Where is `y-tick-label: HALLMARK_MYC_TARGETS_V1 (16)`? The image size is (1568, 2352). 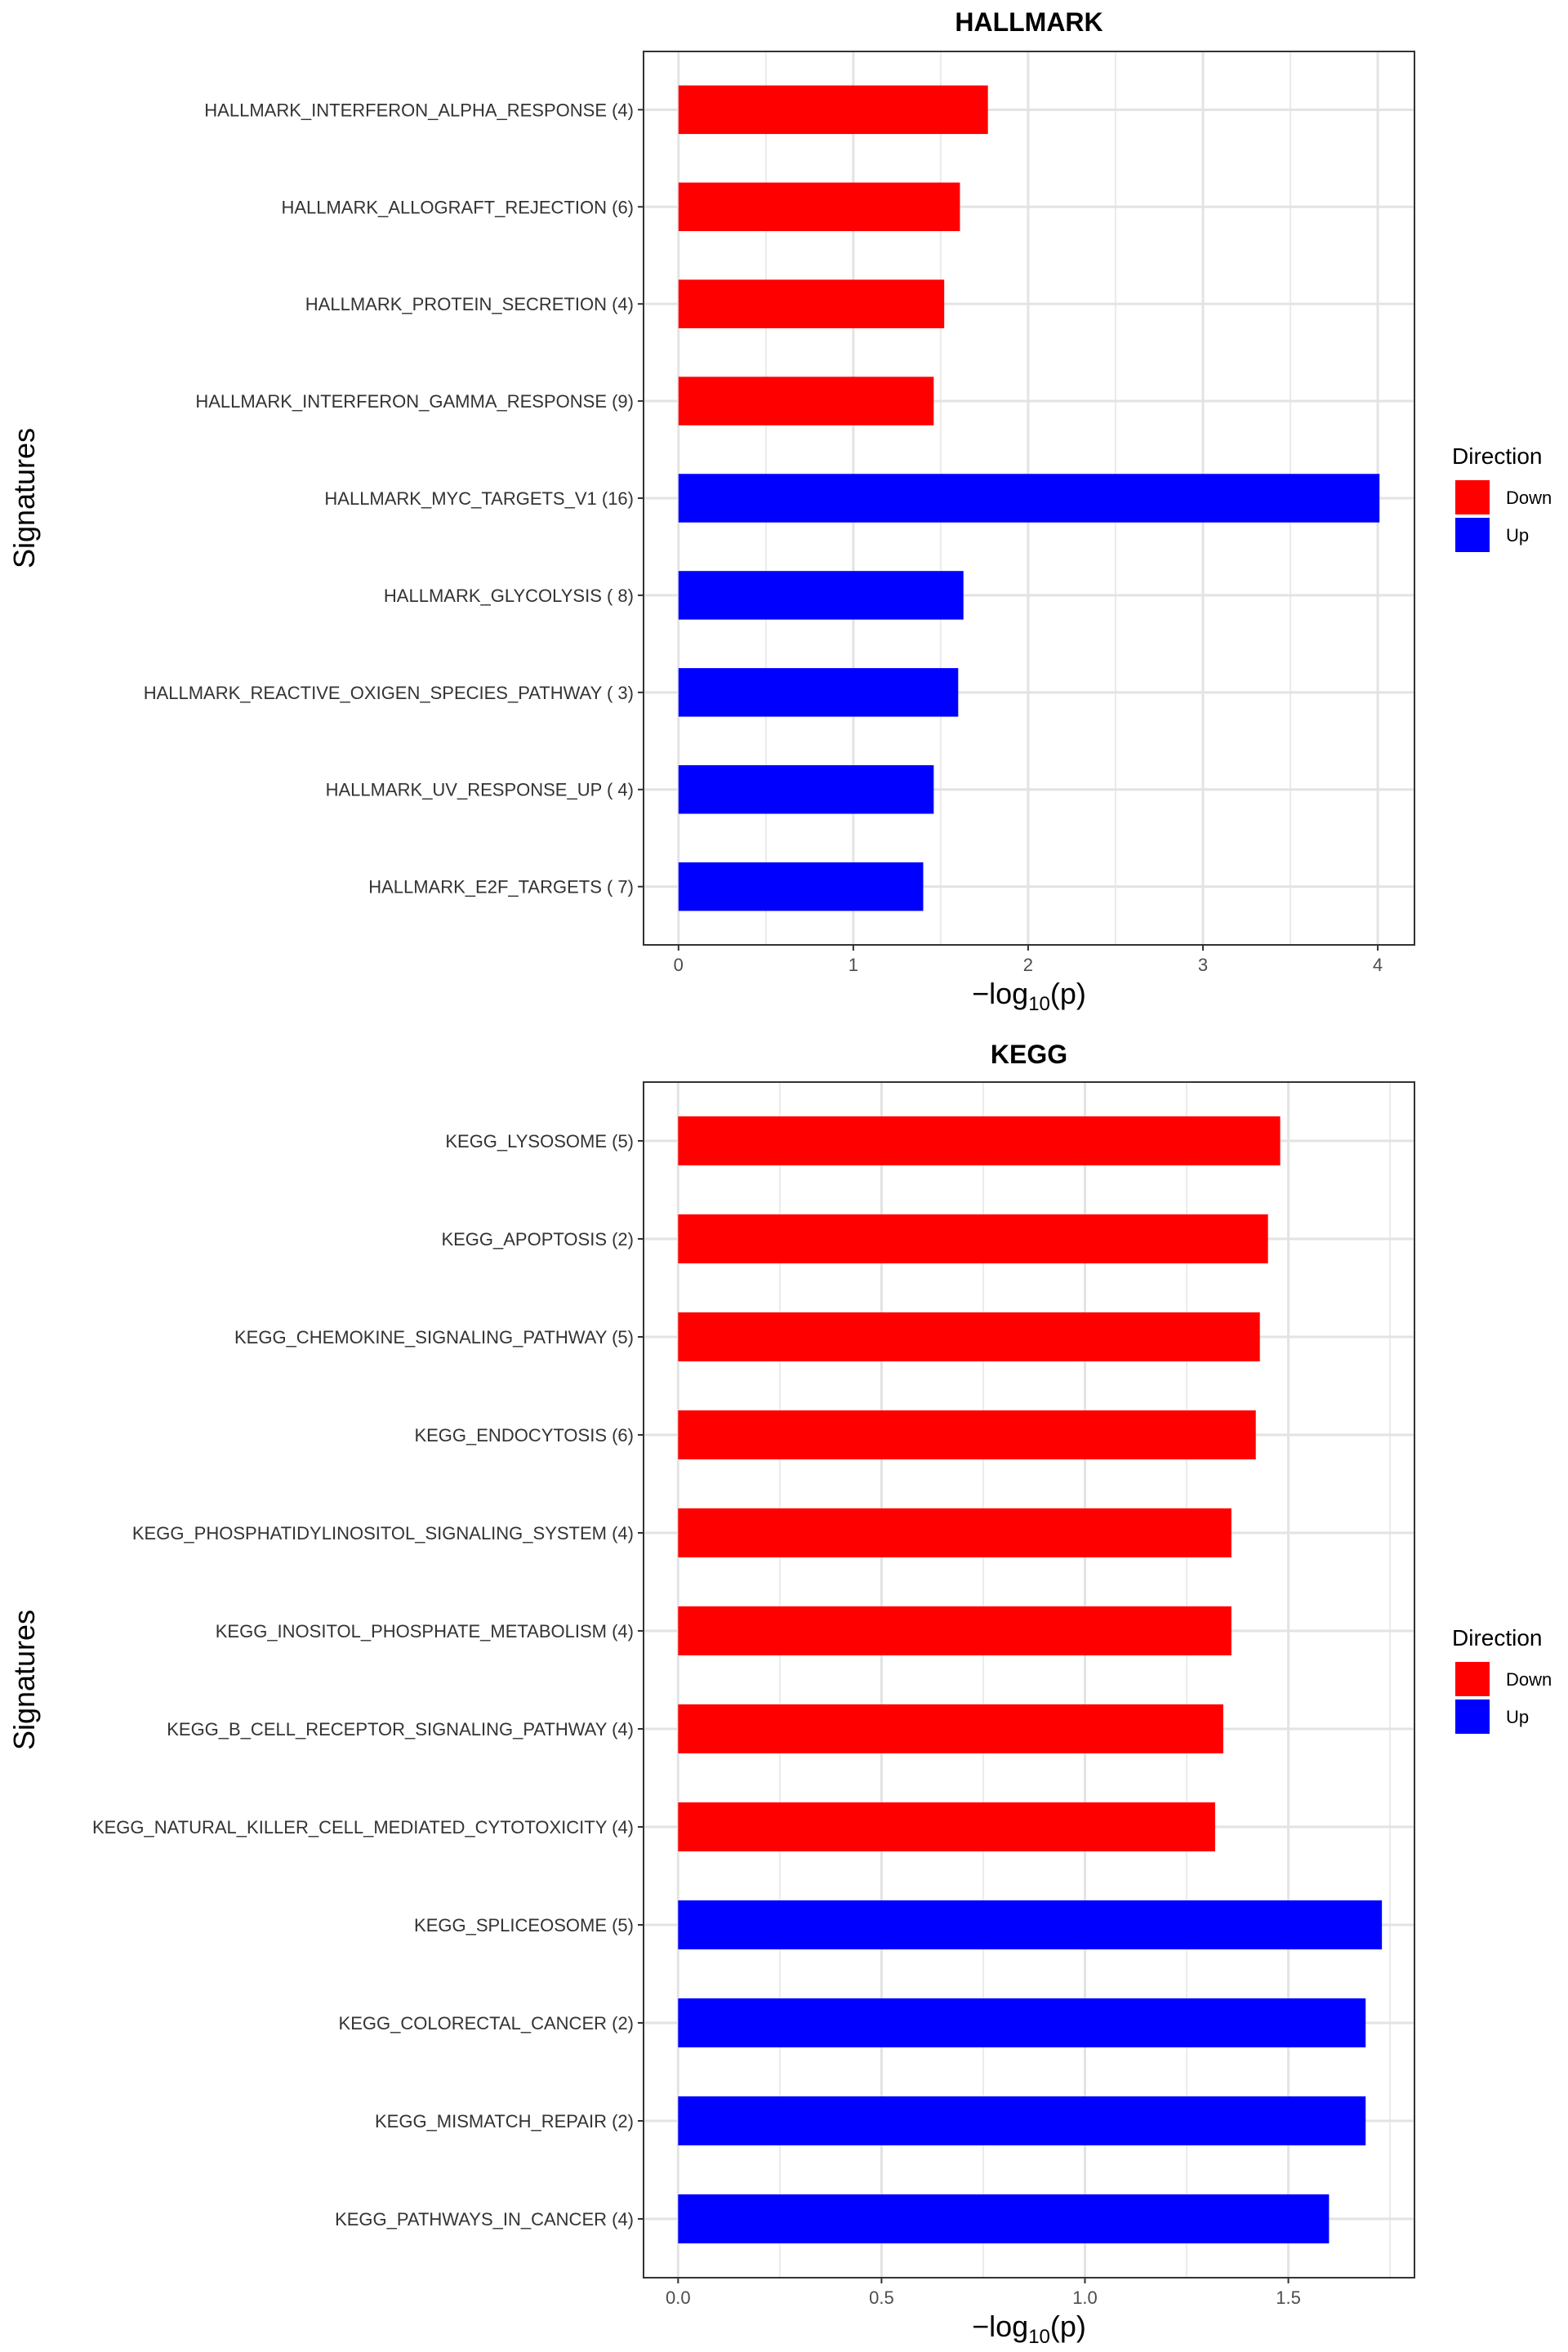
y-tick-label: HALLMARK_MYC_TARGETS_V1 (16) is located at coordinates (479, 498).